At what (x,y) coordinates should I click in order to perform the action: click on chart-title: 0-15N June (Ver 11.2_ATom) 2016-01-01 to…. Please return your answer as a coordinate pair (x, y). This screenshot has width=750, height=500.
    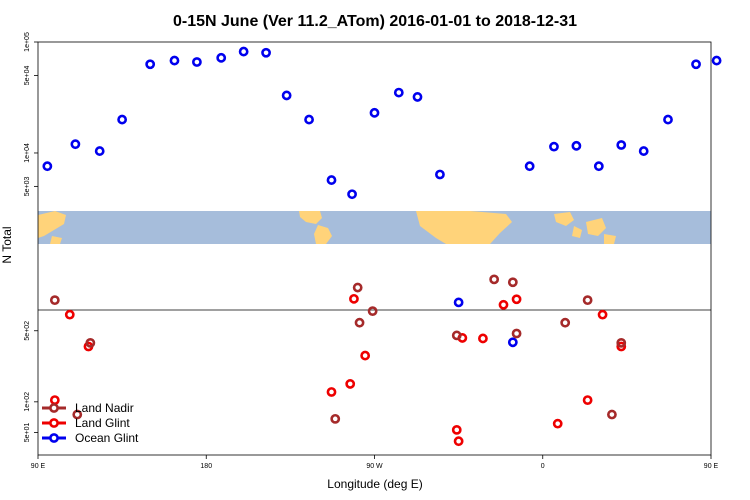
    Looking at the image, I should click on (375, 21).